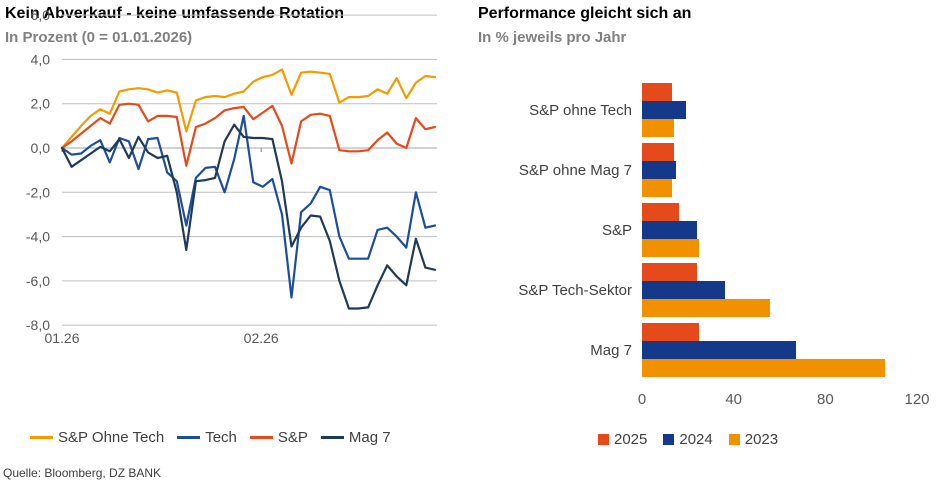  Describe the element at coordinates (261, 338) in the screenshot. I see `x-axis-tick-label: 02.26` at that location.